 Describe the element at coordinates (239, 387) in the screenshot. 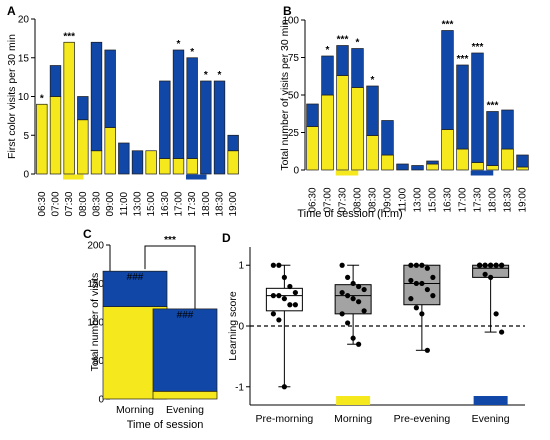

I see `panel-d-y-tick-label: -1` at that location.